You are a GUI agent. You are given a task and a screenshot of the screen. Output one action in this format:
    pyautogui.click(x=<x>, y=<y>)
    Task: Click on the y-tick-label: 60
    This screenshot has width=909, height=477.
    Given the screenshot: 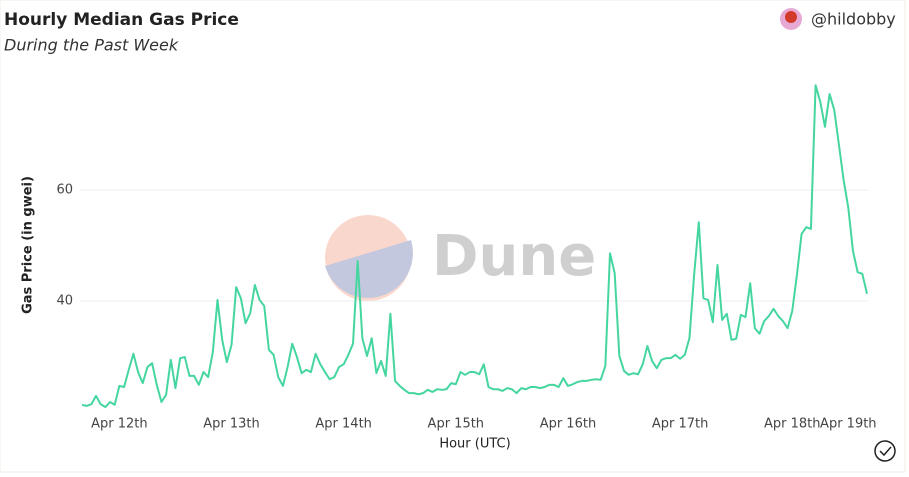 What is the action you would take?
    pyautogui.click(x=64, y=190)
    